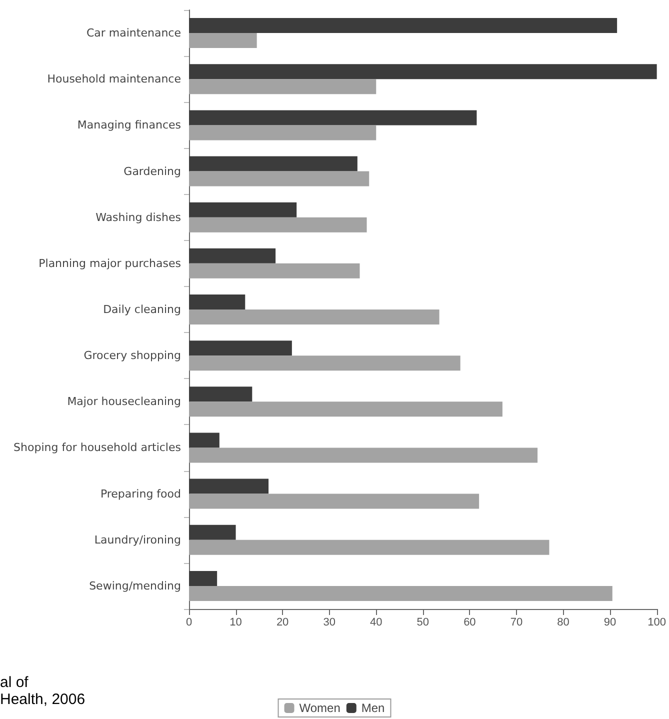 The height and width of the screenshot is (719, 669). What do you see at coordinates (132, 355) in the screenshot?
I see `y-tick-label: Grocery shopping` at bounding box center [132, 355].